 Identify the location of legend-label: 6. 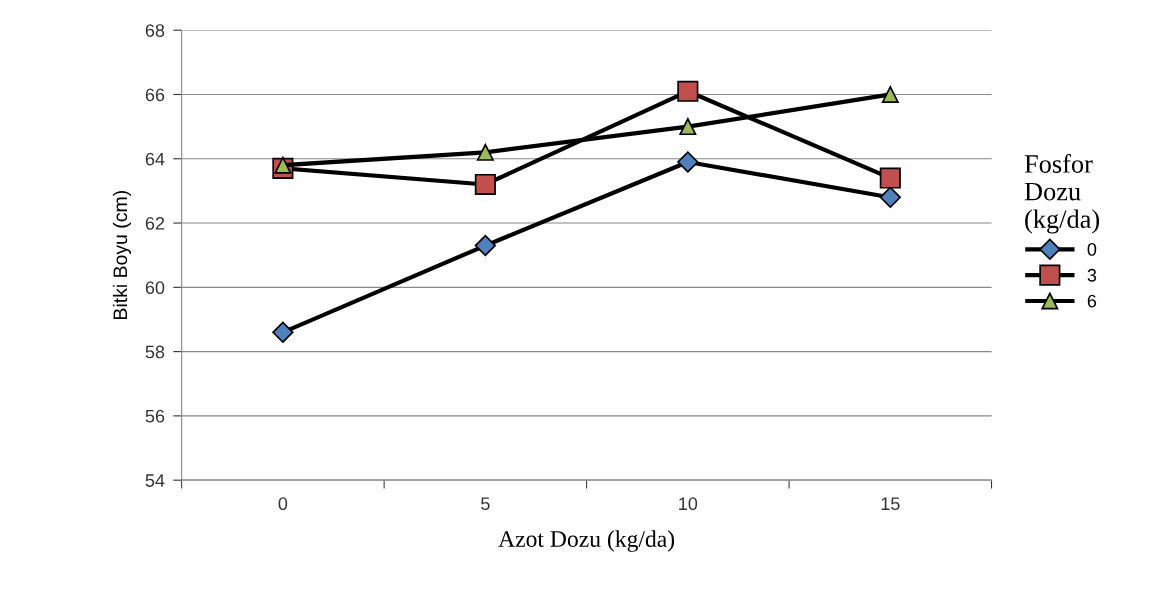
(1092, 301).